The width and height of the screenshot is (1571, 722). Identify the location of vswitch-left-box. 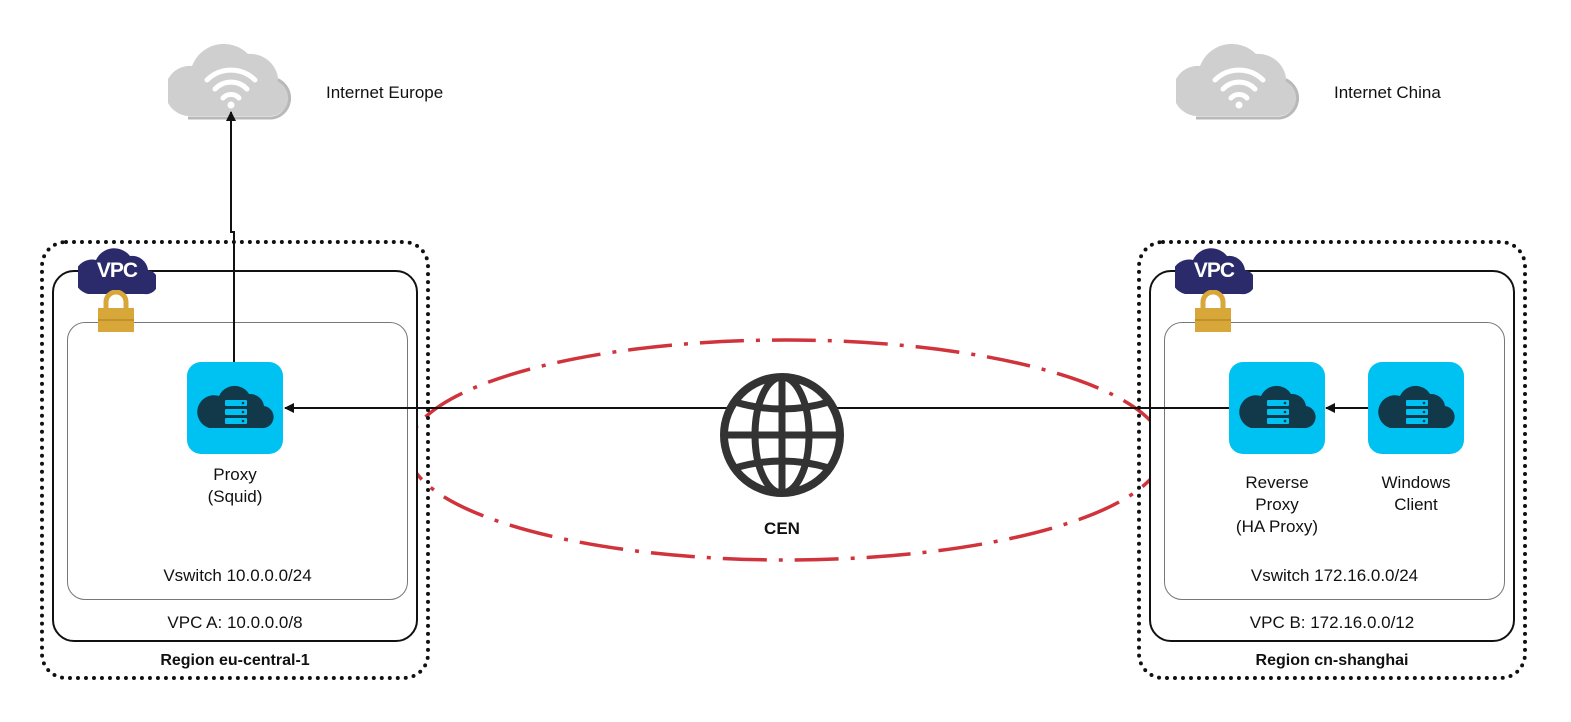
(237, 461).